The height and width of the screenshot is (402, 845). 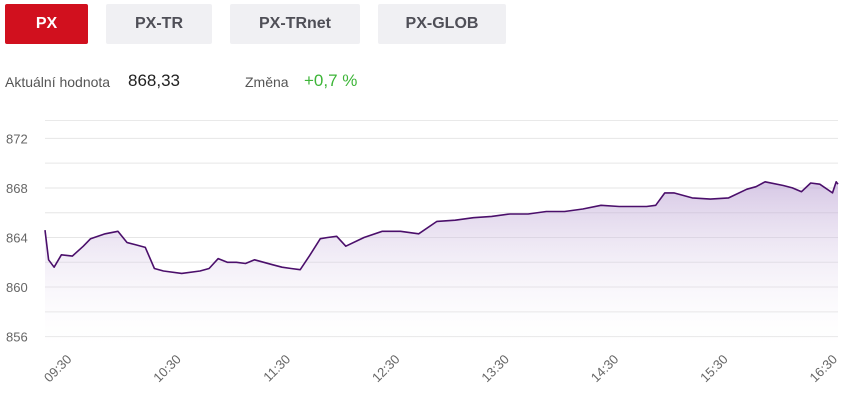 I want to click on x-tick-label: 10:30, so click(x=167, y=369).